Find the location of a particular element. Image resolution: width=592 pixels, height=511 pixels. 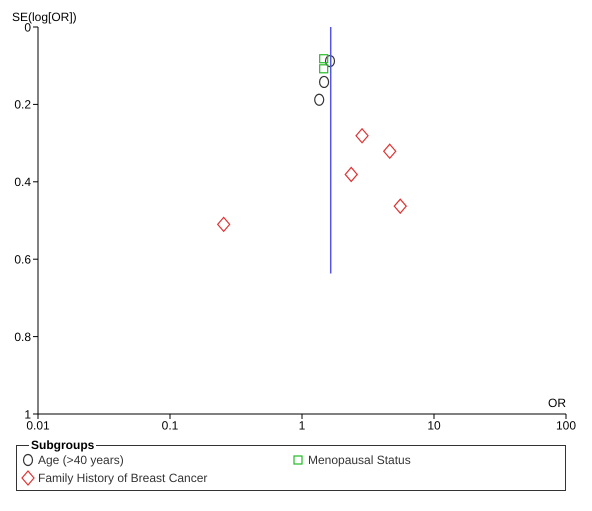

x-tick-label: 10 is located at coordinates (434, 425).